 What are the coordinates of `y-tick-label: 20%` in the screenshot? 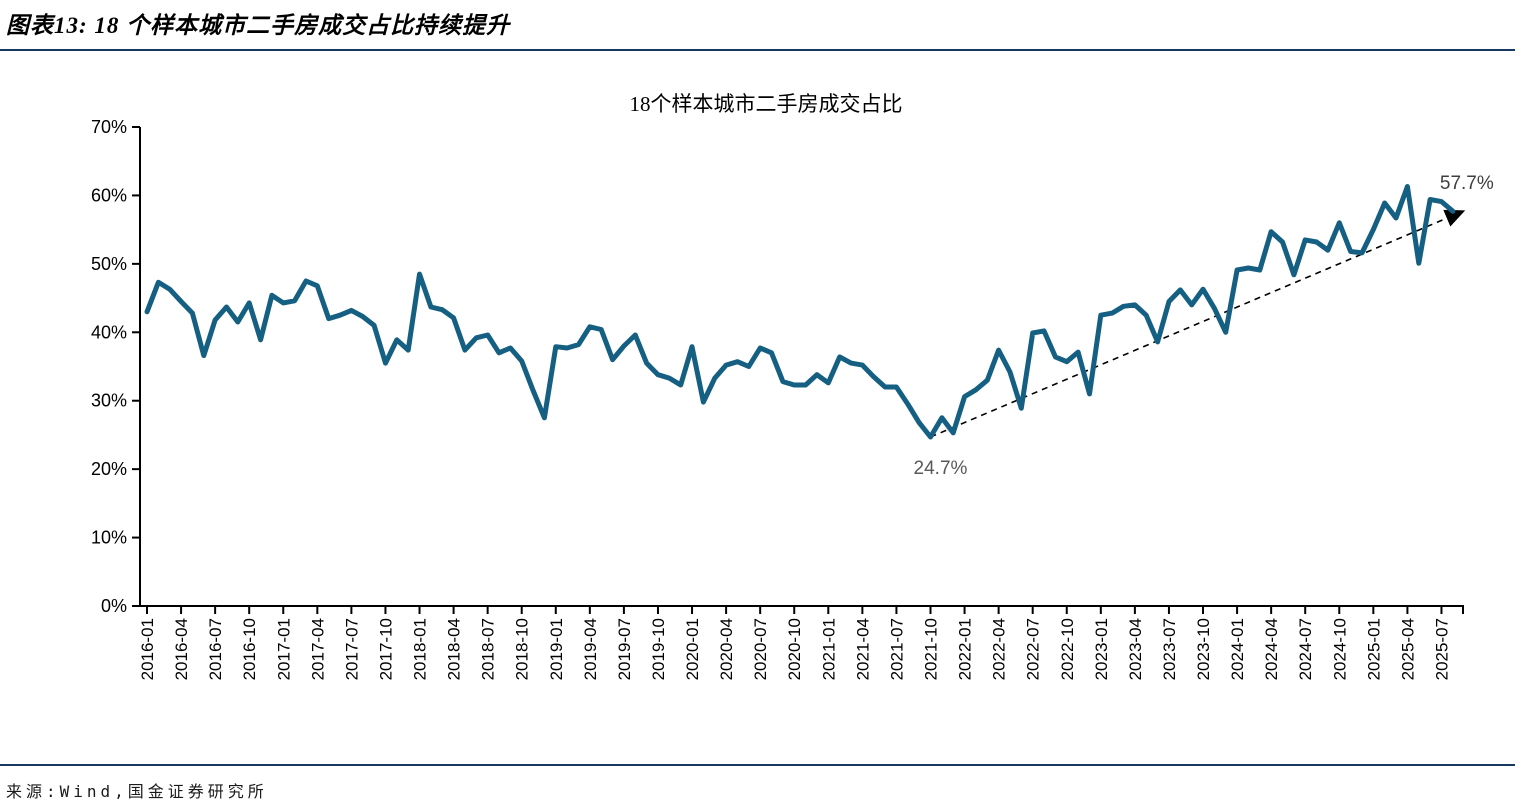 It's located at (109, 469).